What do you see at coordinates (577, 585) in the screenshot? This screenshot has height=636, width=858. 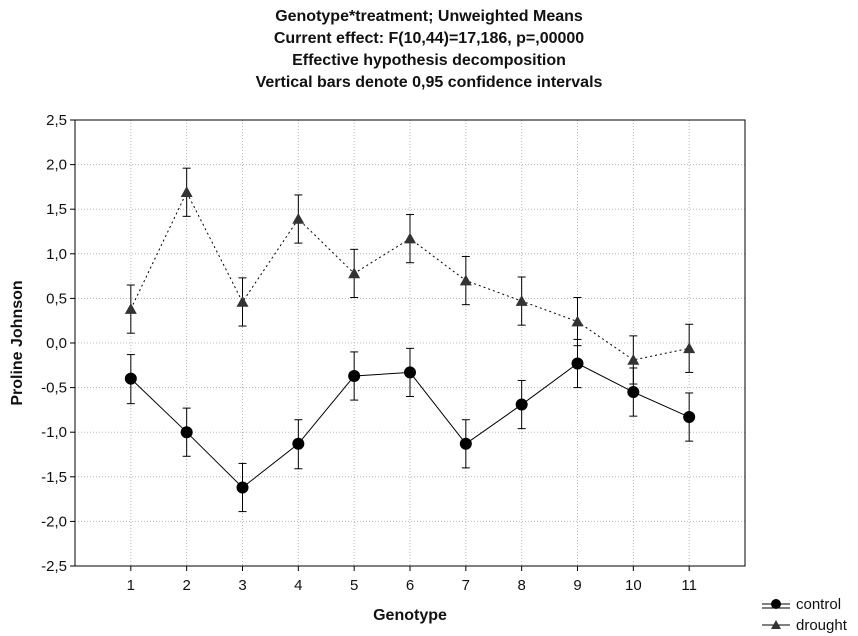 I see `x-tick-label: 9` at bounding box center [577, 585].